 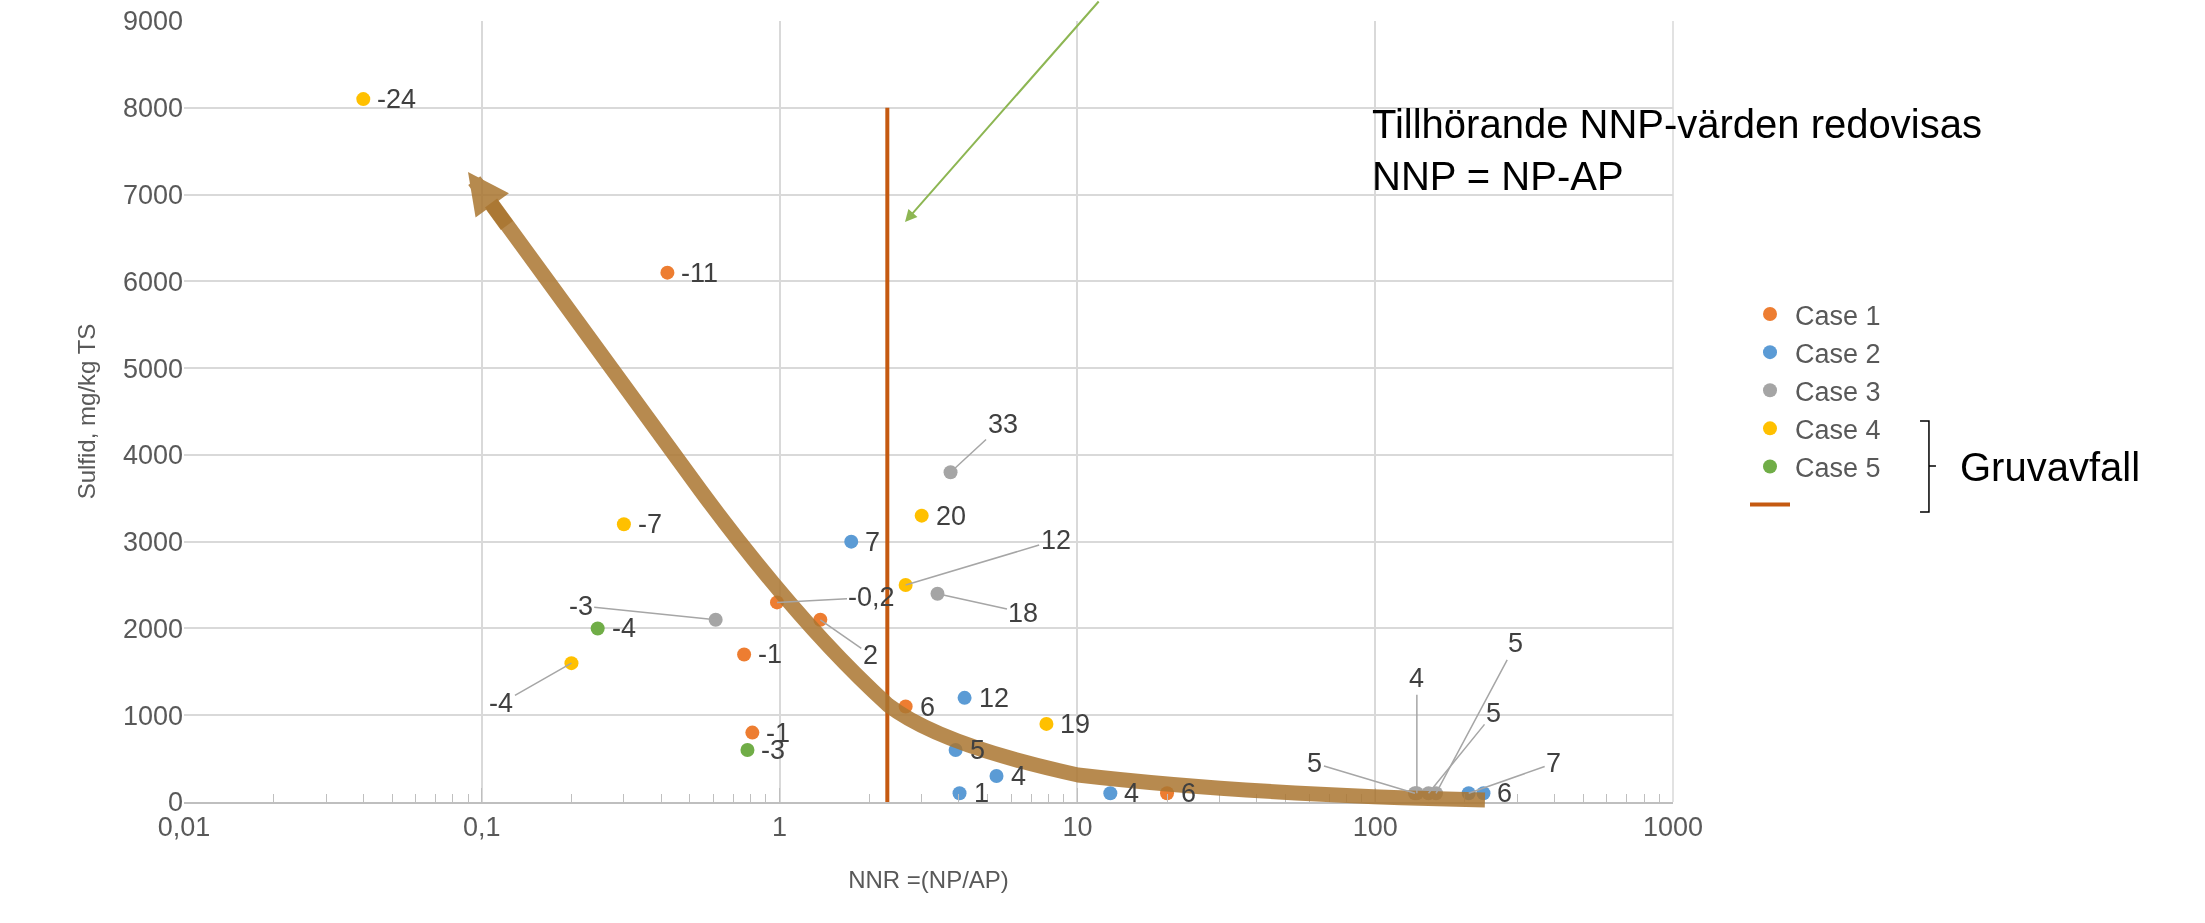 What do you see at coordinates (1838, 467) in the screenshot?
I see `legend-label: Case 5` at bounding box center [1838, 467].